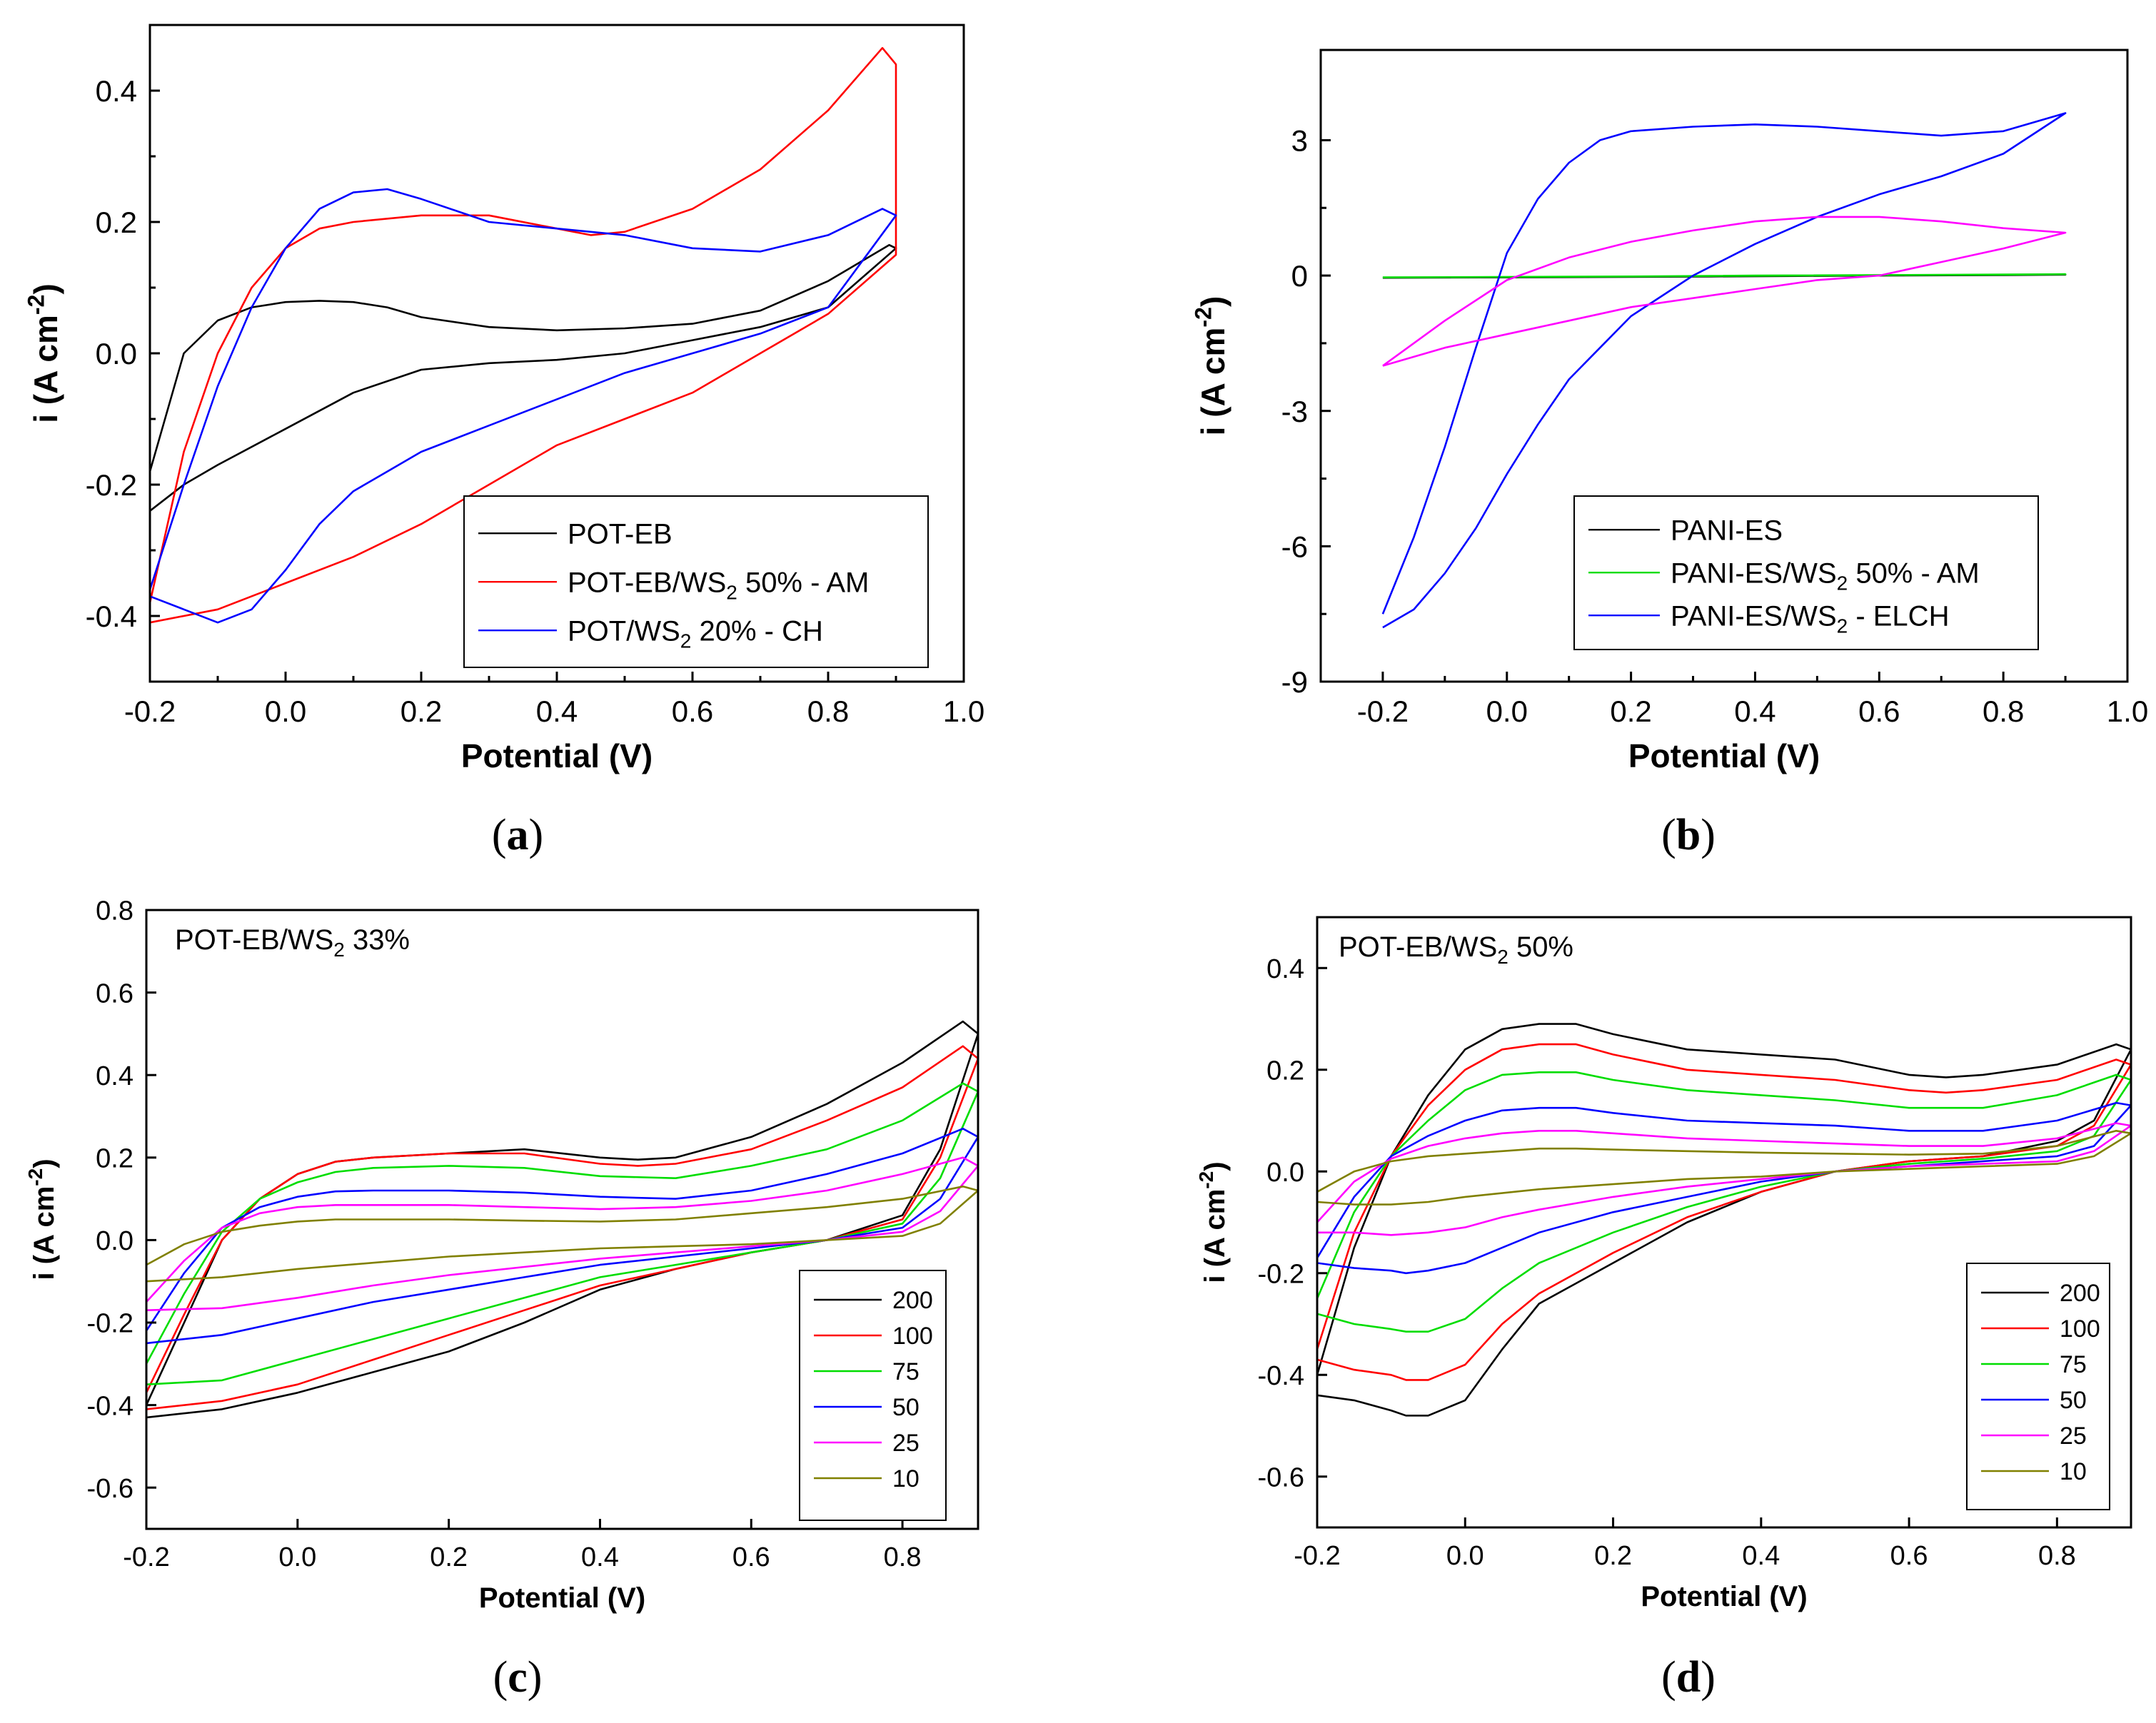 Image resolution: width=2156 pixels, height=1723 pixels. I want to click on legend-label: PANI-ES/WS2​ 50% - AM, so click(1826, 576).